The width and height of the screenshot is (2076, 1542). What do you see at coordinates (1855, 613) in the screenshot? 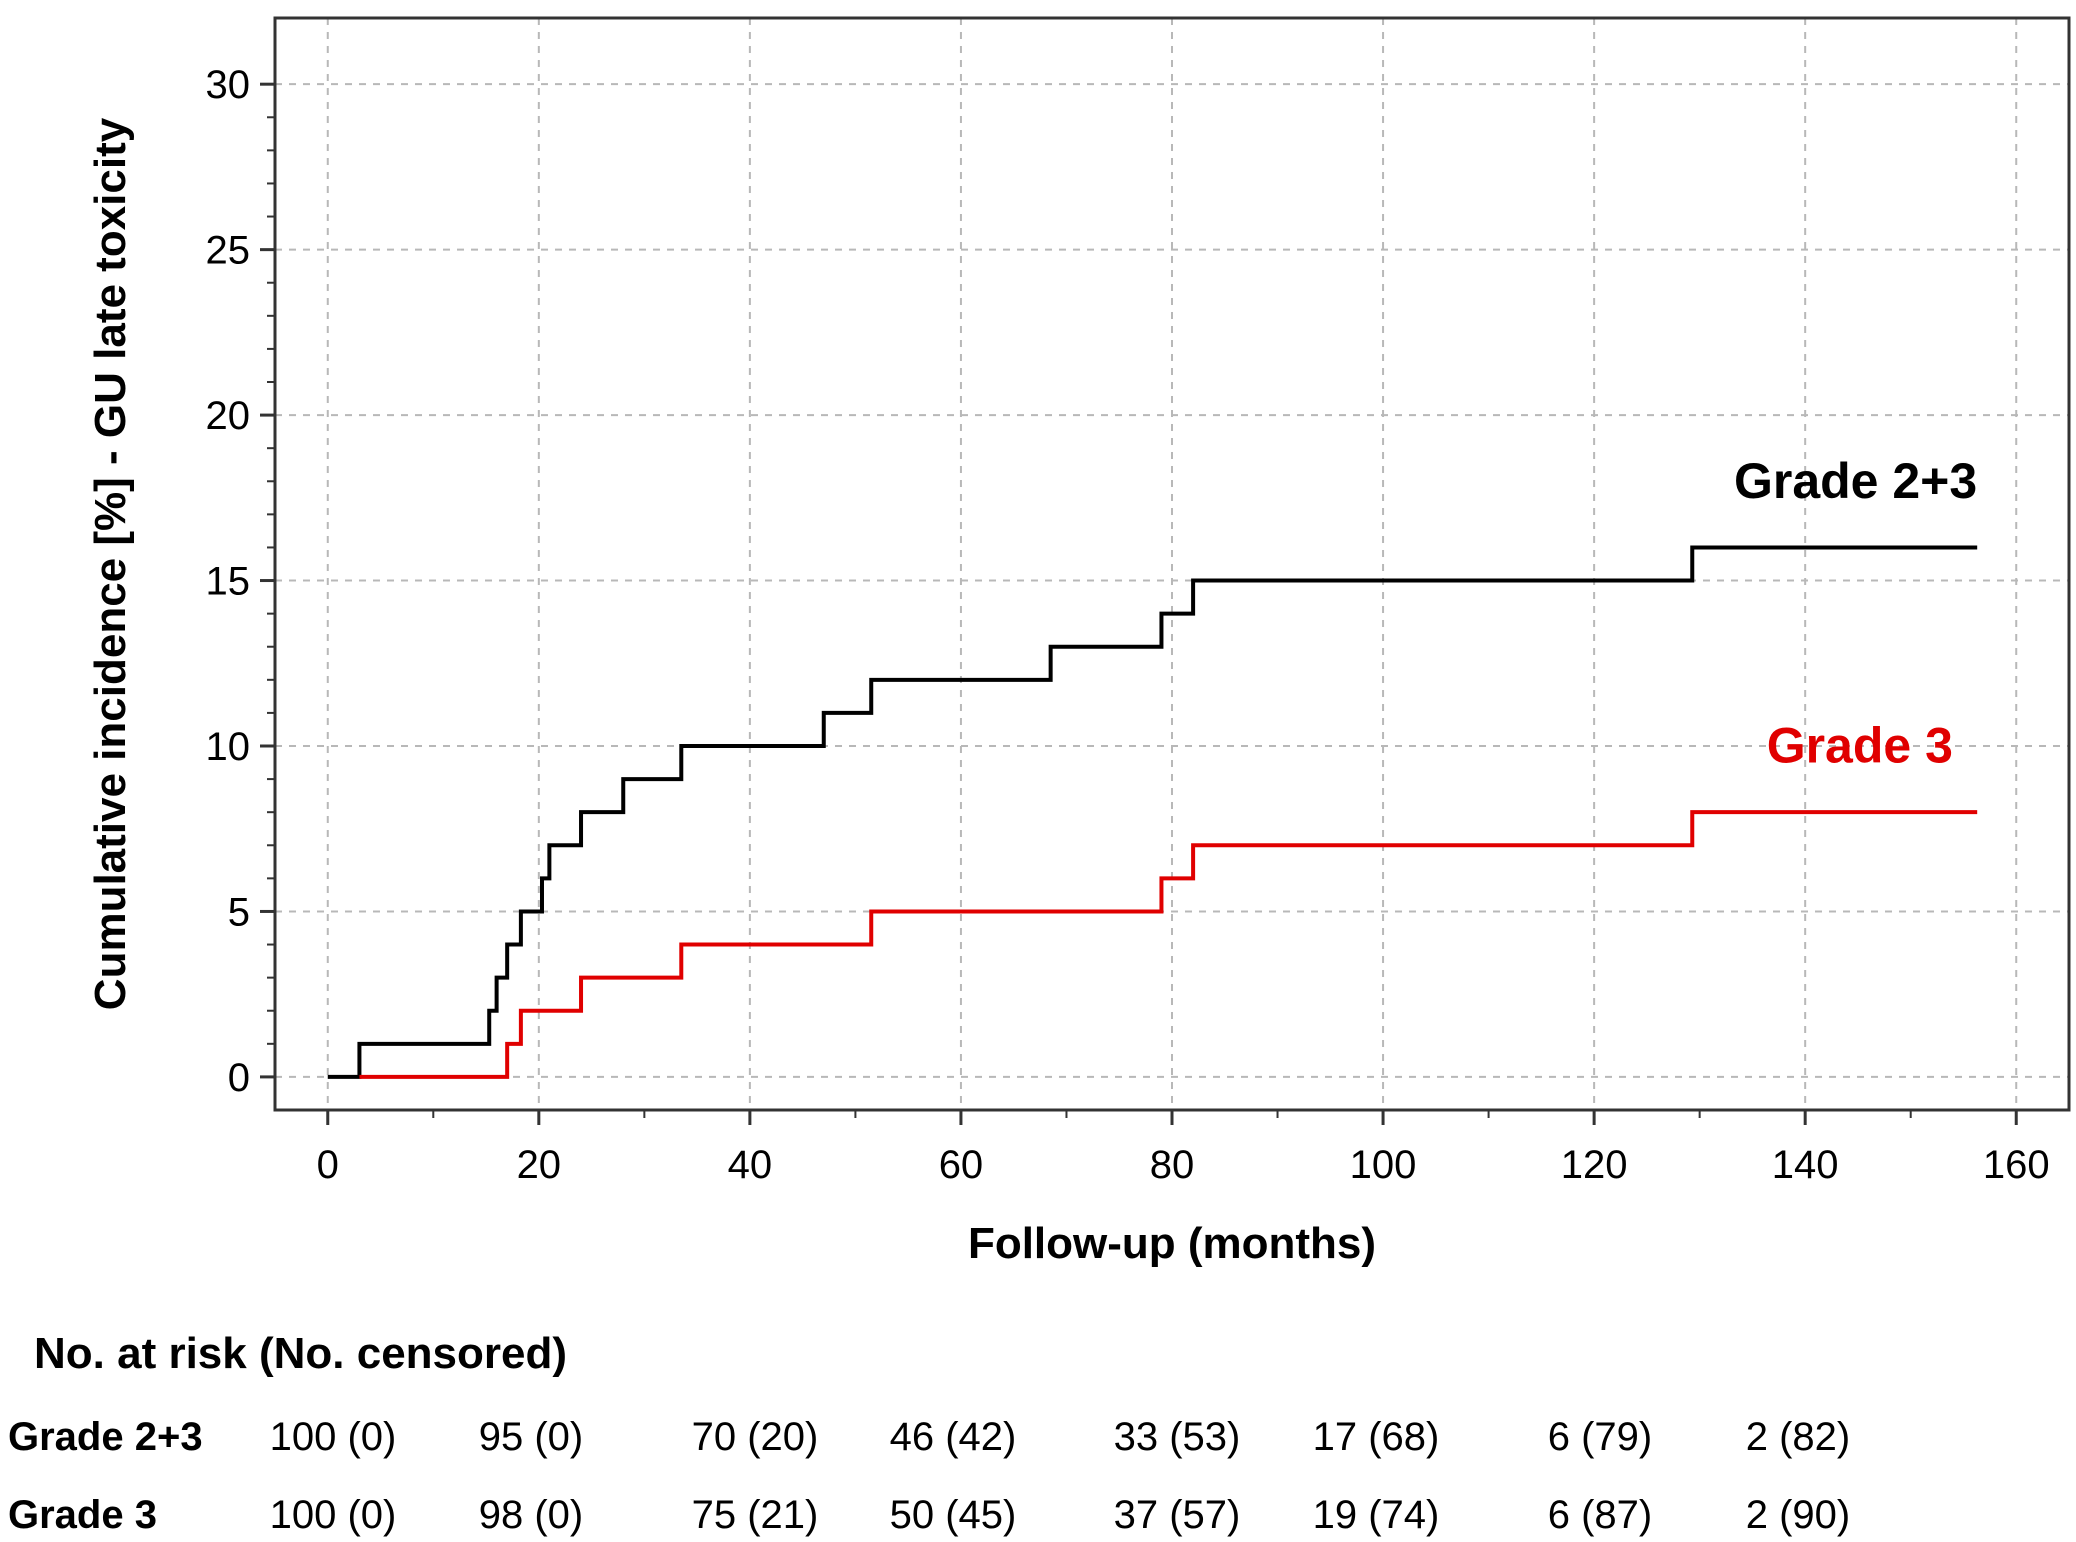
I see `series-labels: Grade 2+3 Grade 3` at bounding box center [1855, 613].